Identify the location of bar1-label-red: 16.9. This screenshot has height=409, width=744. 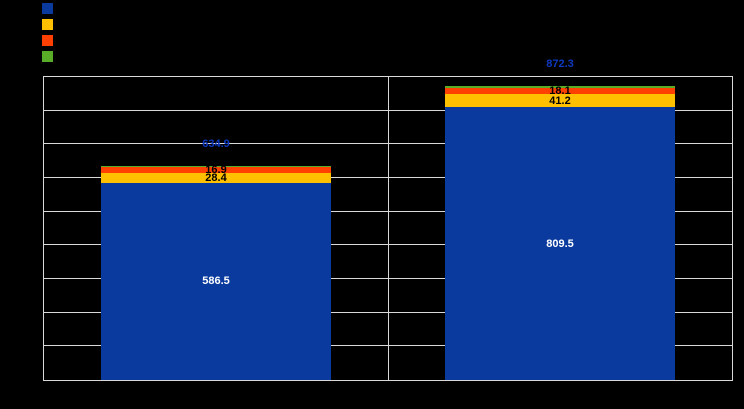
(216, 170).